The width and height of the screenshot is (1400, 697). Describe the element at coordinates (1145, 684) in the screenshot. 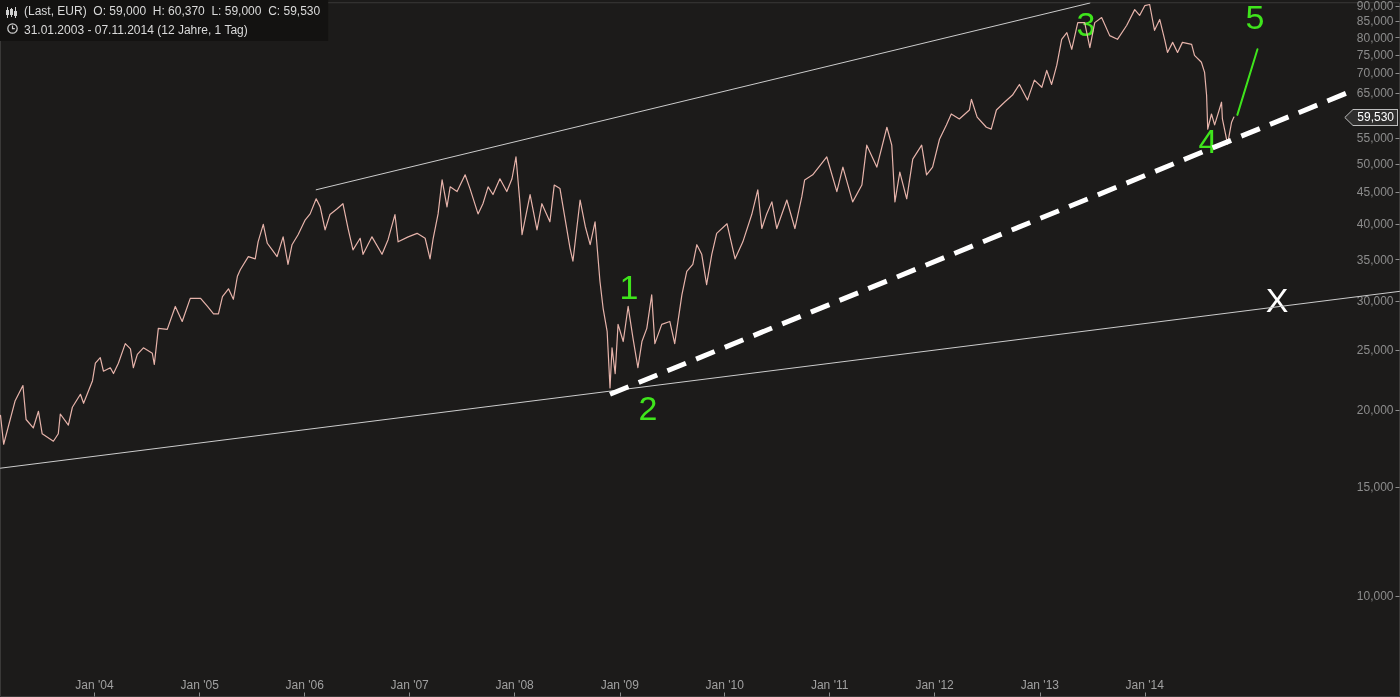

I see `x-tick-label: Jan '14` at that location.